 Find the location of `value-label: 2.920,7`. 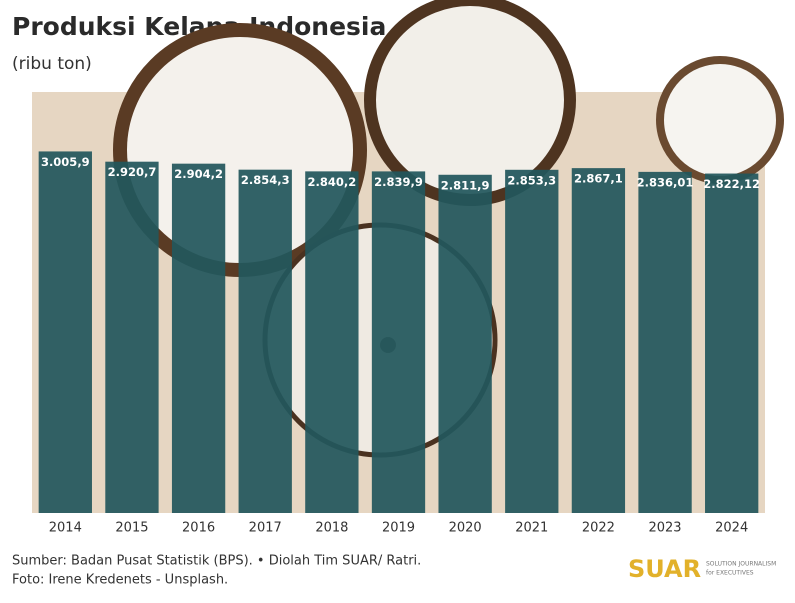

value-label: 2.920,7 is located at coordinates (132, 172).